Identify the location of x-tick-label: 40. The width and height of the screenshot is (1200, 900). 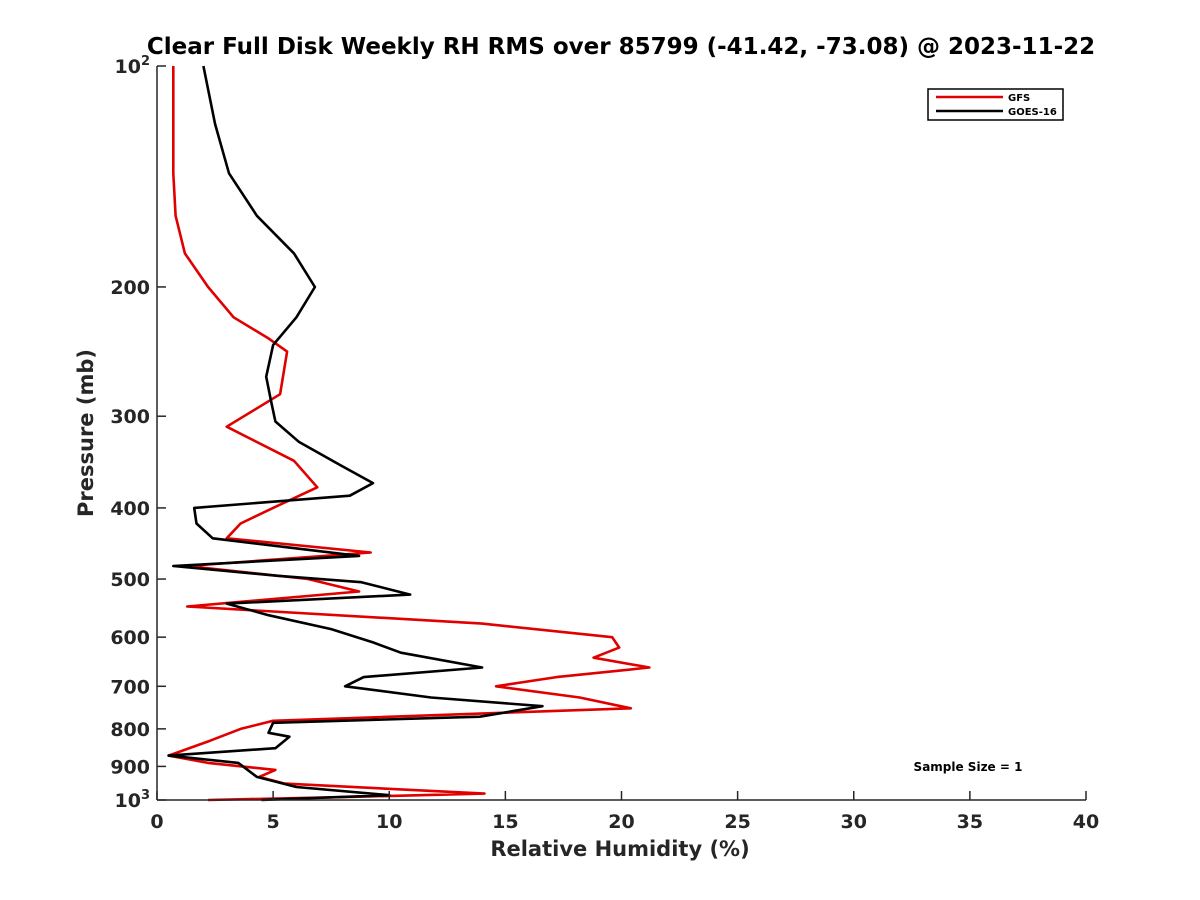
(1086, 822).